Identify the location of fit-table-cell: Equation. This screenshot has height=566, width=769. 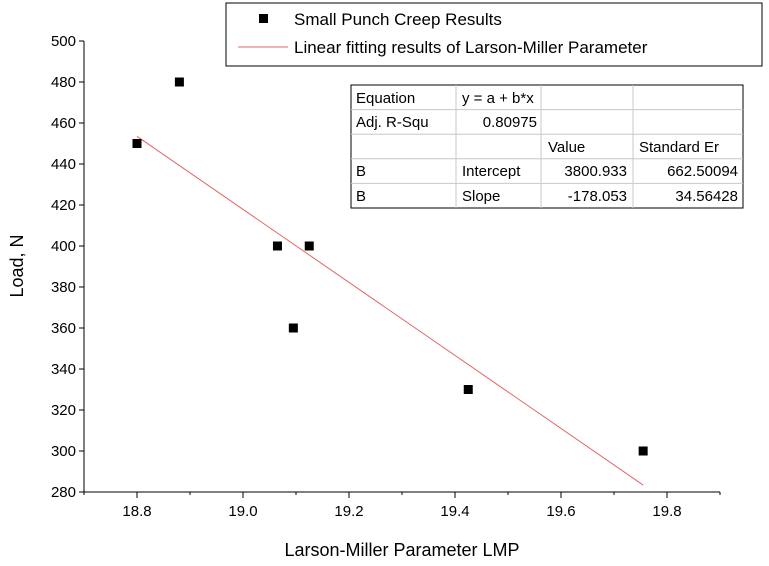
(385, 98).